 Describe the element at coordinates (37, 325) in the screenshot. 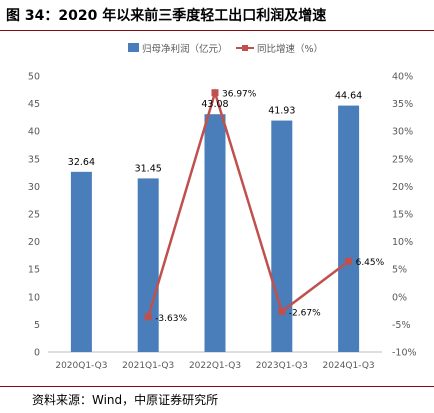

I see `left-tick-label: 5` at that location.